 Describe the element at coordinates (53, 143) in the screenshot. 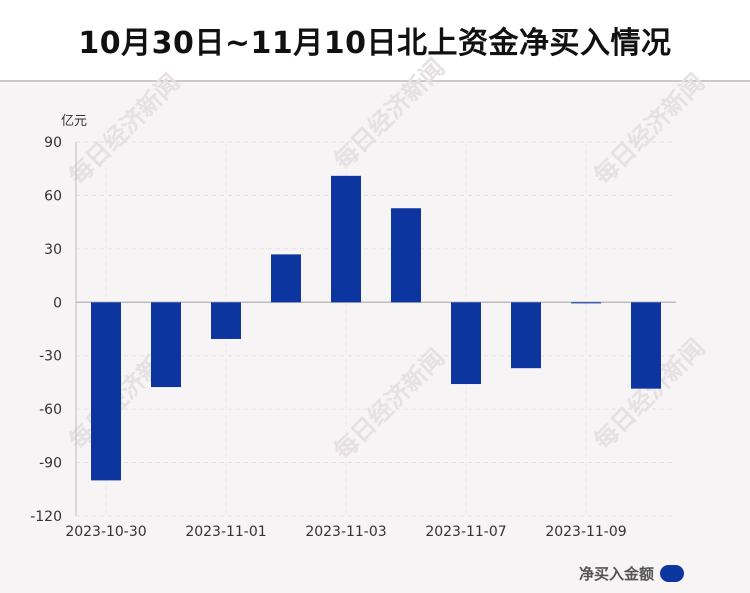

I see `y-tick-label: 90` at that location.